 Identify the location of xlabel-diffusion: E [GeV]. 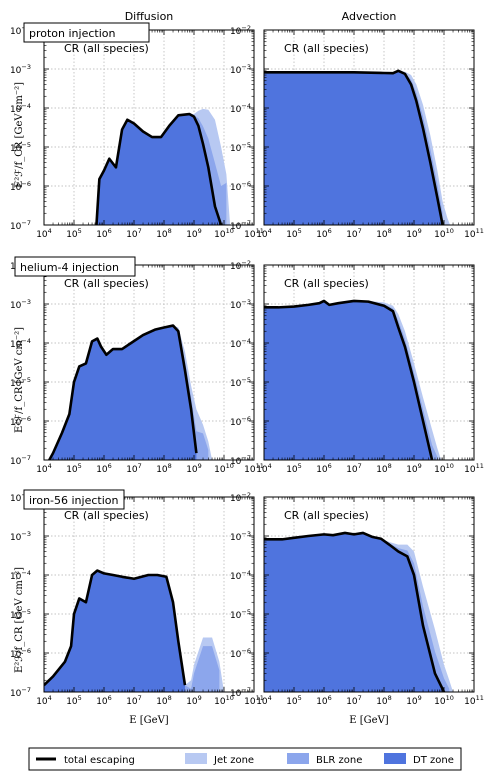
(149, 720).